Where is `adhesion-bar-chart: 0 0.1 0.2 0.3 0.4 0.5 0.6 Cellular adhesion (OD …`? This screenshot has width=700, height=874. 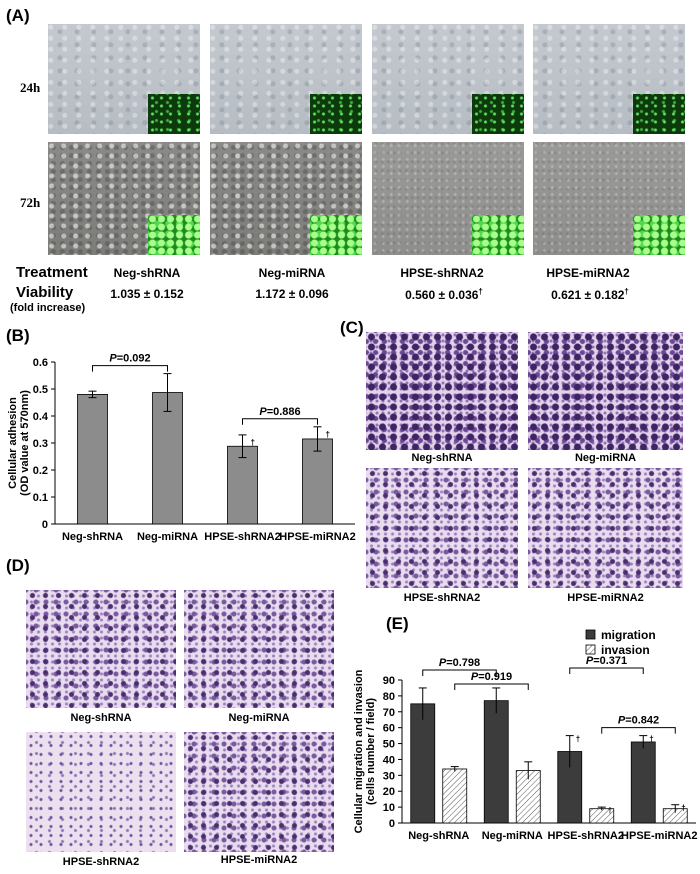 adhesion-bar-chart: 0 0.1 0.2 0.3 0.4 0.5 0.6 Cellular adhesion (OD … is located at coordinates (181, 448).